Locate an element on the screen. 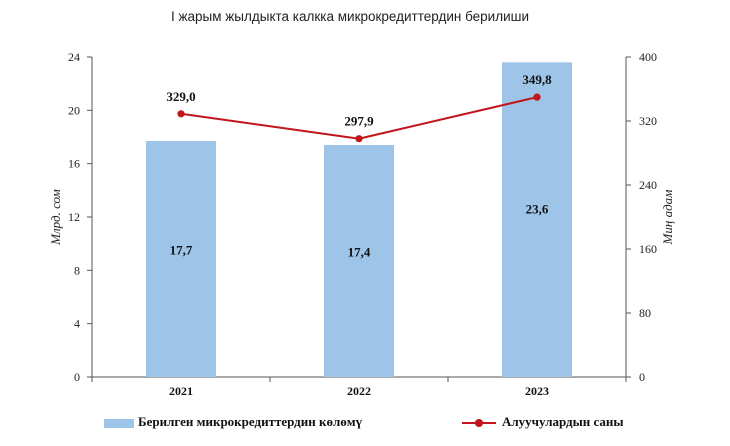 The width and height of the screenshot is (730, 446). y-right-axis-title: Миң адам is located at coordinates (667, 218).